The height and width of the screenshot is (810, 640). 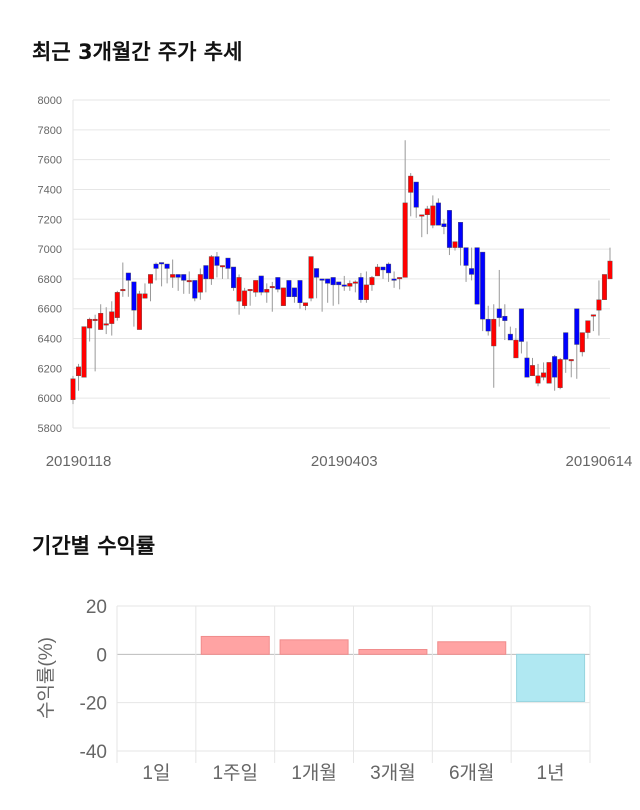 What do you see at coordinates (50, 131) in the screenshot?
I see `y-tick-label: 7800` at bounding box center [50, 131].